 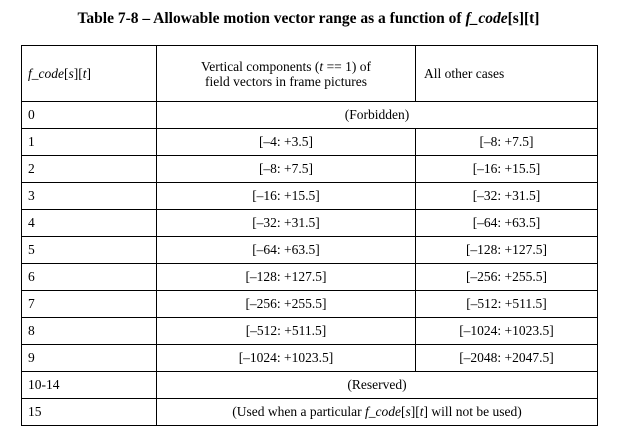 I want to click on vertical-range-cell: [–8: +7.5], so click(x=286, y=169).